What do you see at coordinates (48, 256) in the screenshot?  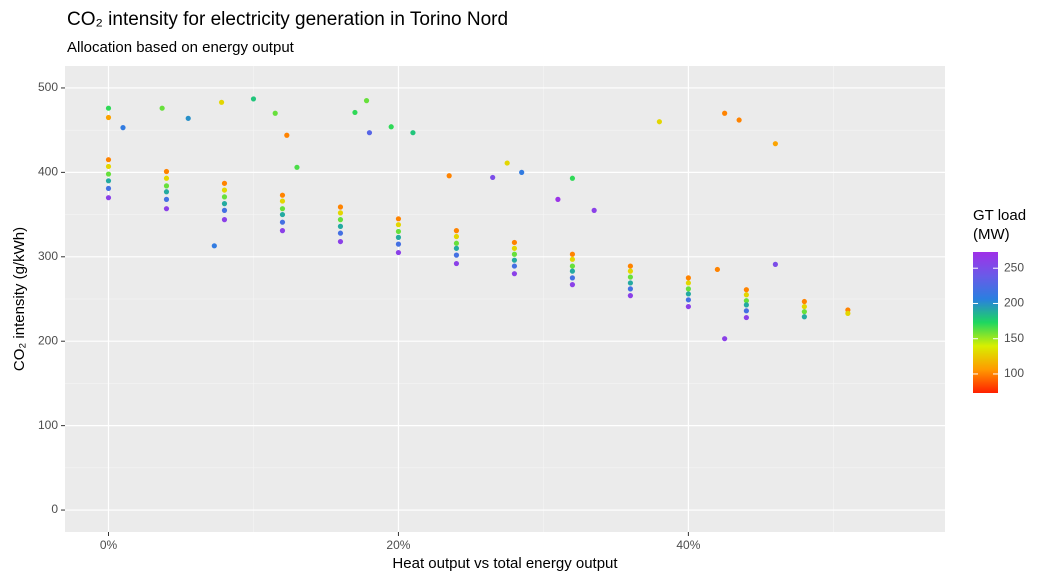 I see `y-tick-label: 300` at bounding box center [48, 256].